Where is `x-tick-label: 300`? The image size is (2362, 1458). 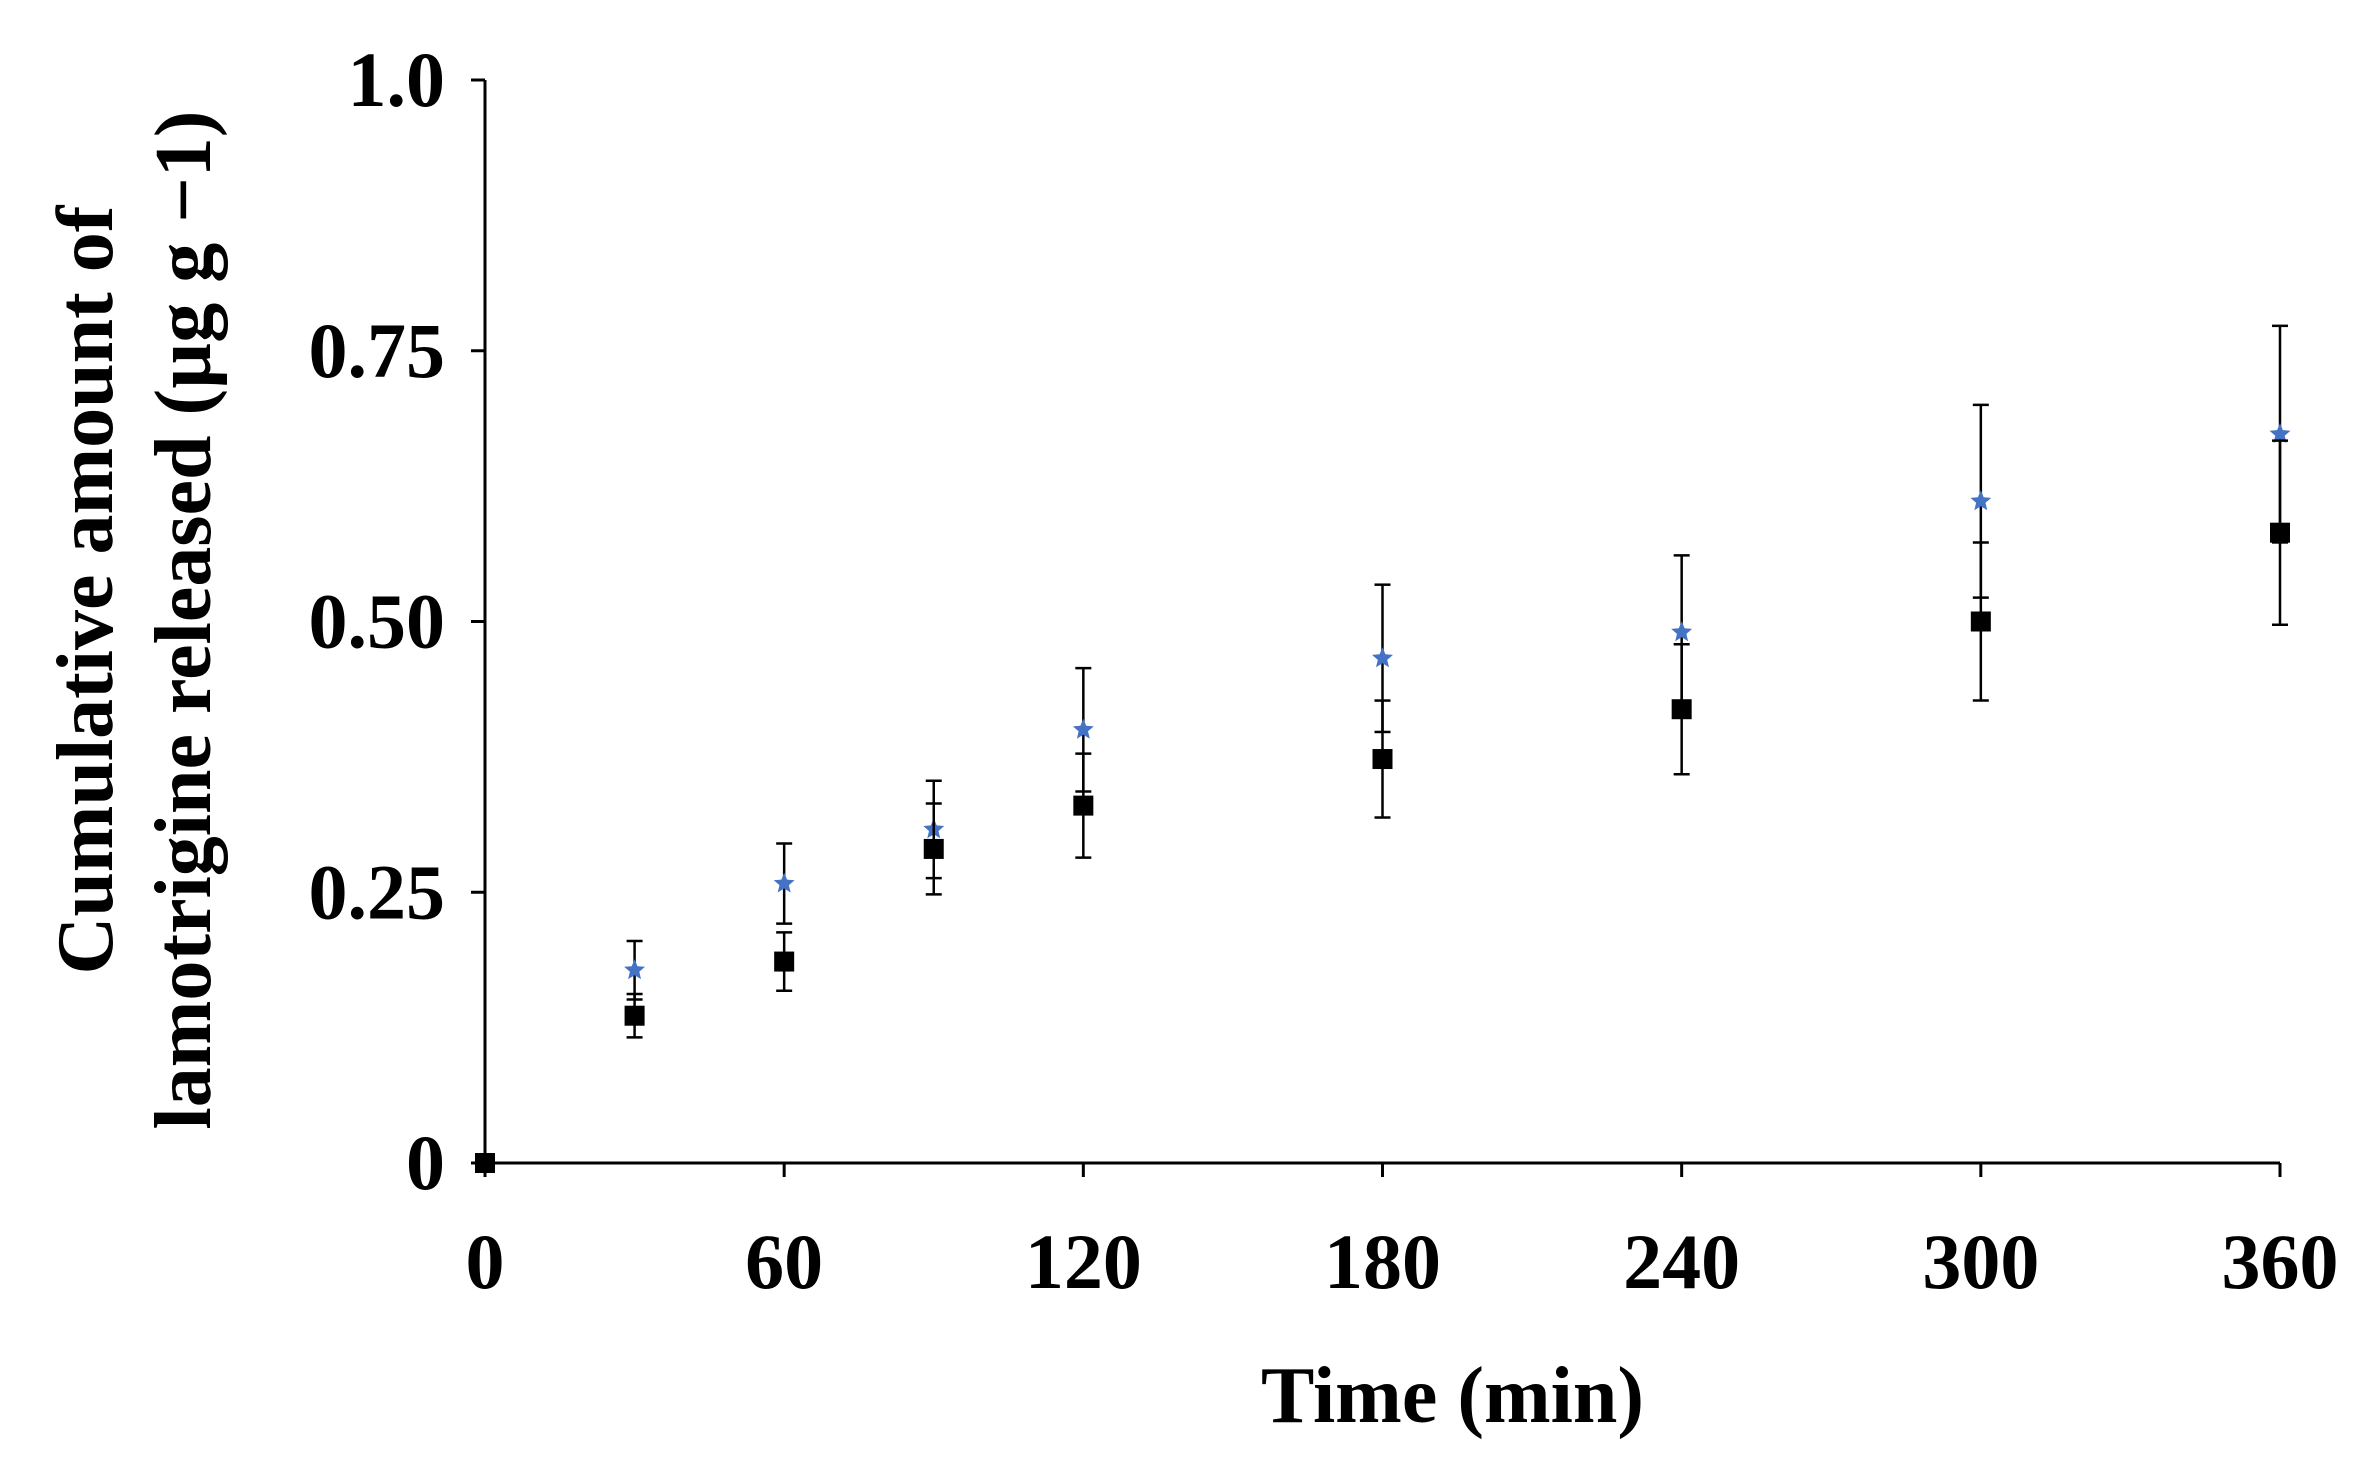
x-tick-label: 300 is located at coordinates (1980, 1261).